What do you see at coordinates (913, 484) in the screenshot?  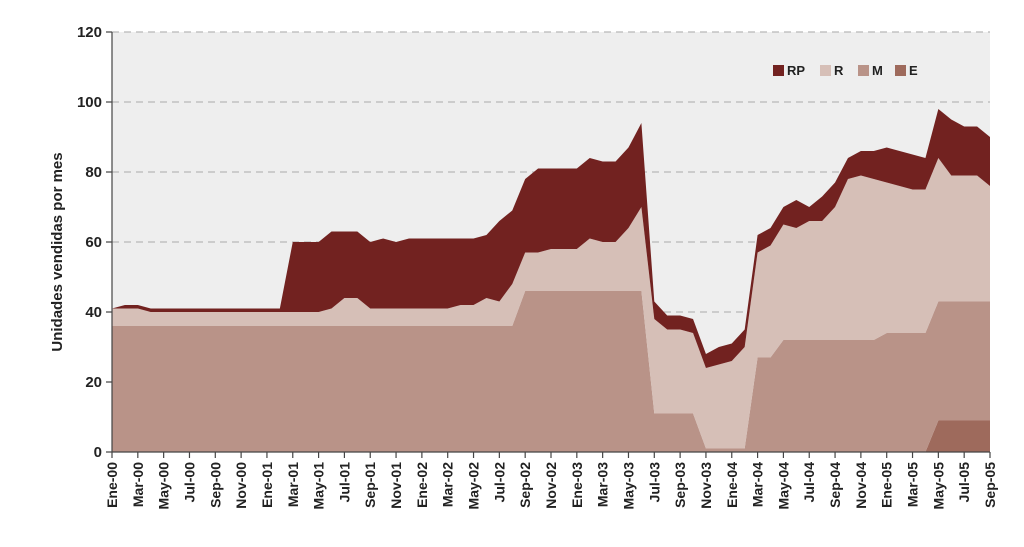 I see `x-tick-label: Mar-05` at bounding box center [913, 484].